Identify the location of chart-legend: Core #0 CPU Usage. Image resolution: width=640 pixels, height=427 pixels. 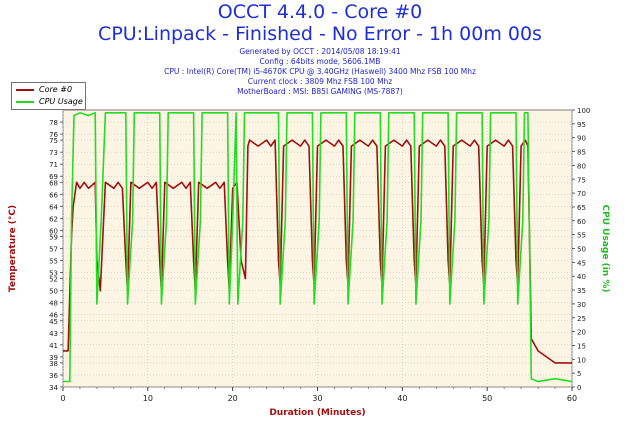
(48, 96).